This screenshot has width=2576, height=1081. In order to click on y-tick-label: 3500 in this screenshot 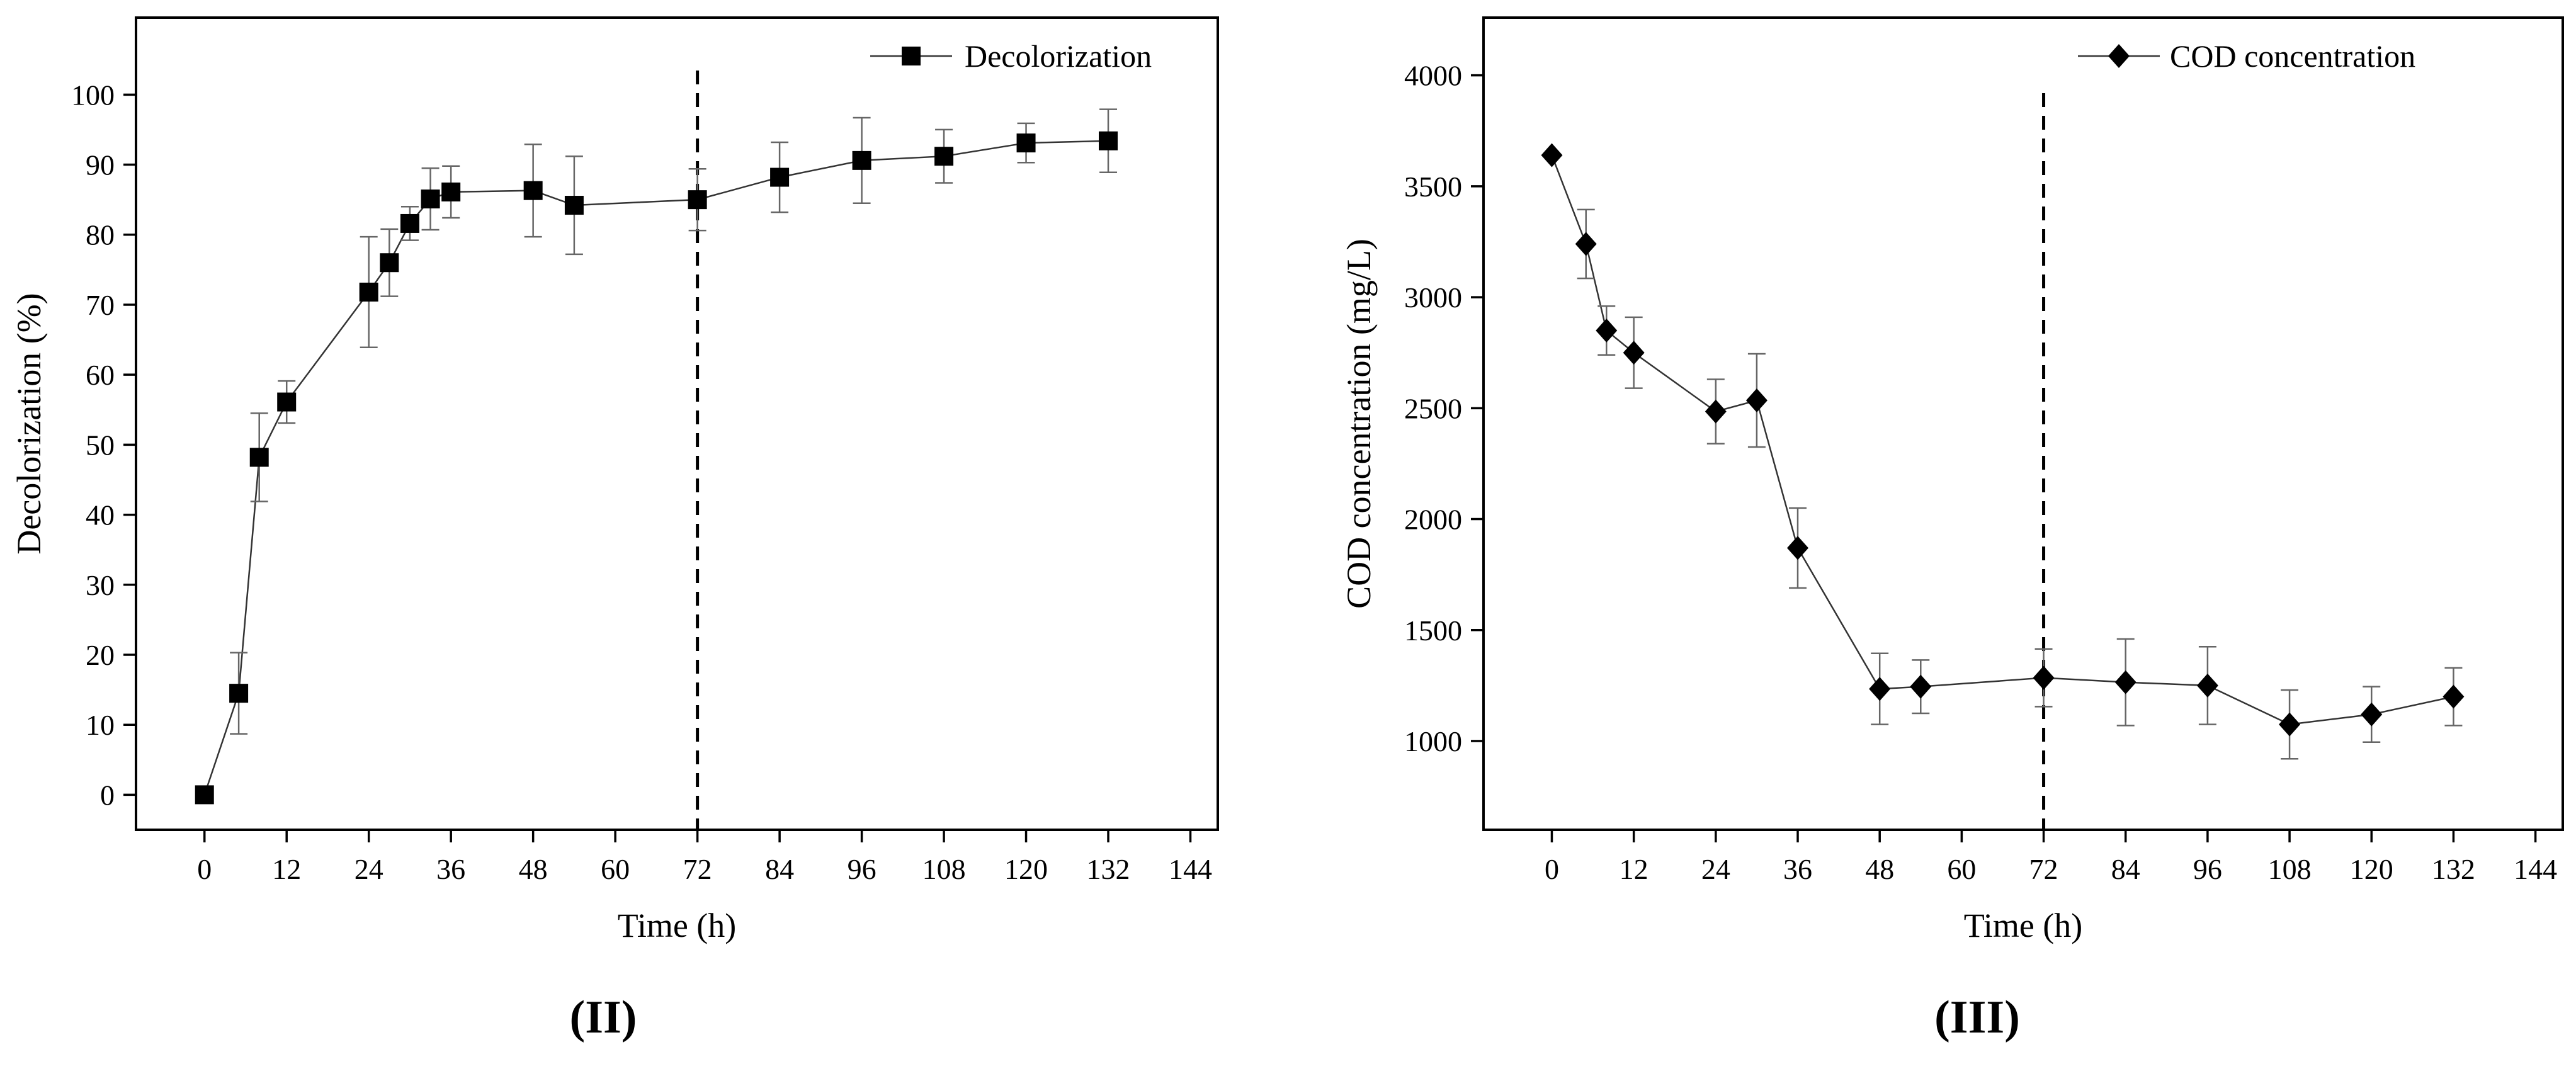, I will do `click(1433, 187)`.